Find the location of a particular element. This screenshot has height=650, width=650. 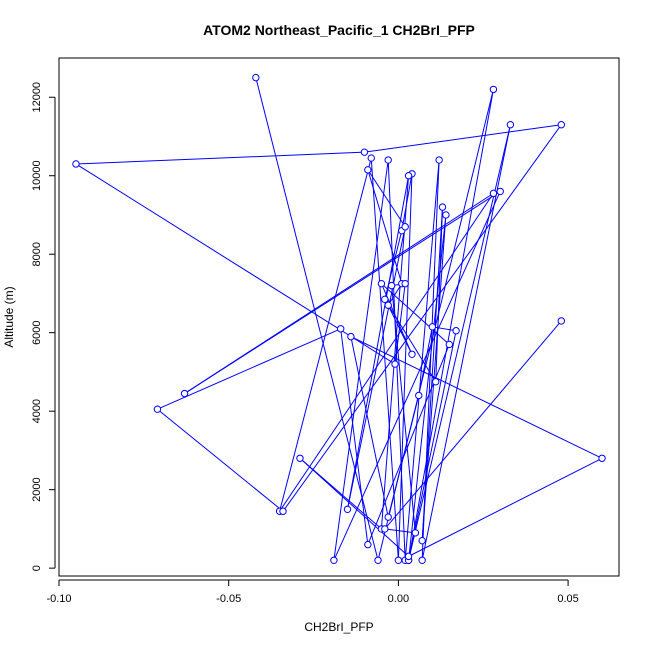

x-tick-label: -0.10 is located at coordinates (58, 599).